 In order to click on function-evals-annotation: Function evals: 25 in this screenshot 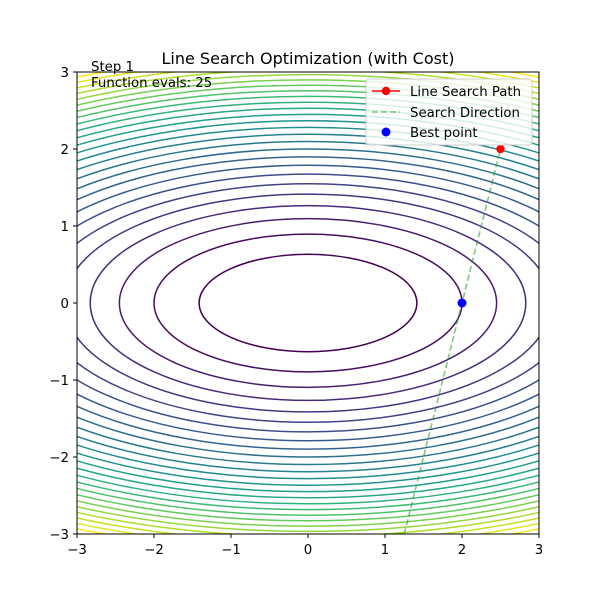, I will do `click(151, 83)`.